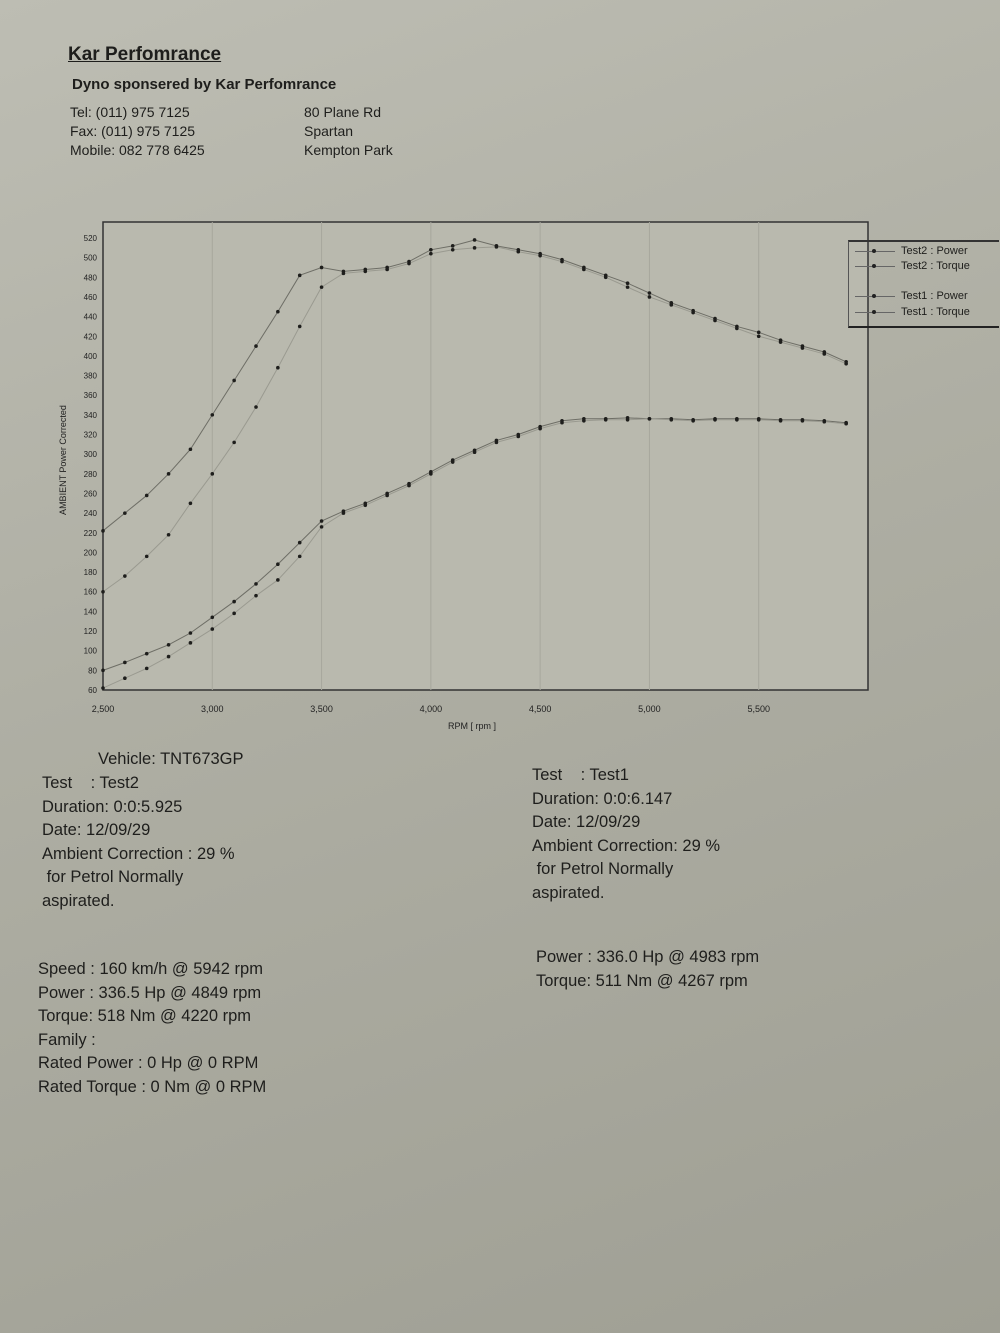 Image resolution: width=1000 pixels, height=1333 pixels. I want to click on y-axis-label: AMBIENT Power Corrected, so click(63, 460).